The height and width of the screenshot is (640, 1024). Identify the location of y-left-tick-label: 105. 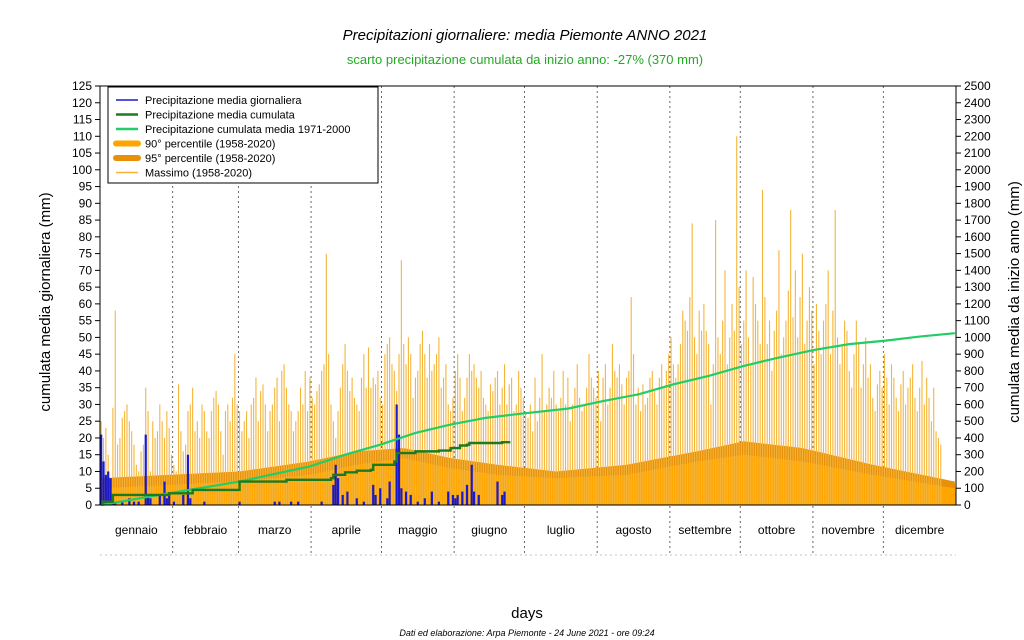
(82, 153).